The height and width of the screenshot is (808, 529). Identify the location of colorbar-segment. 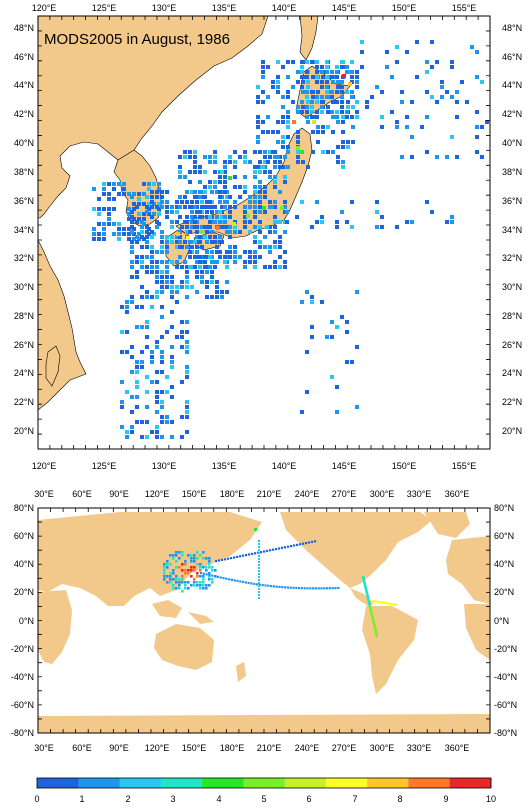
(58, 783).